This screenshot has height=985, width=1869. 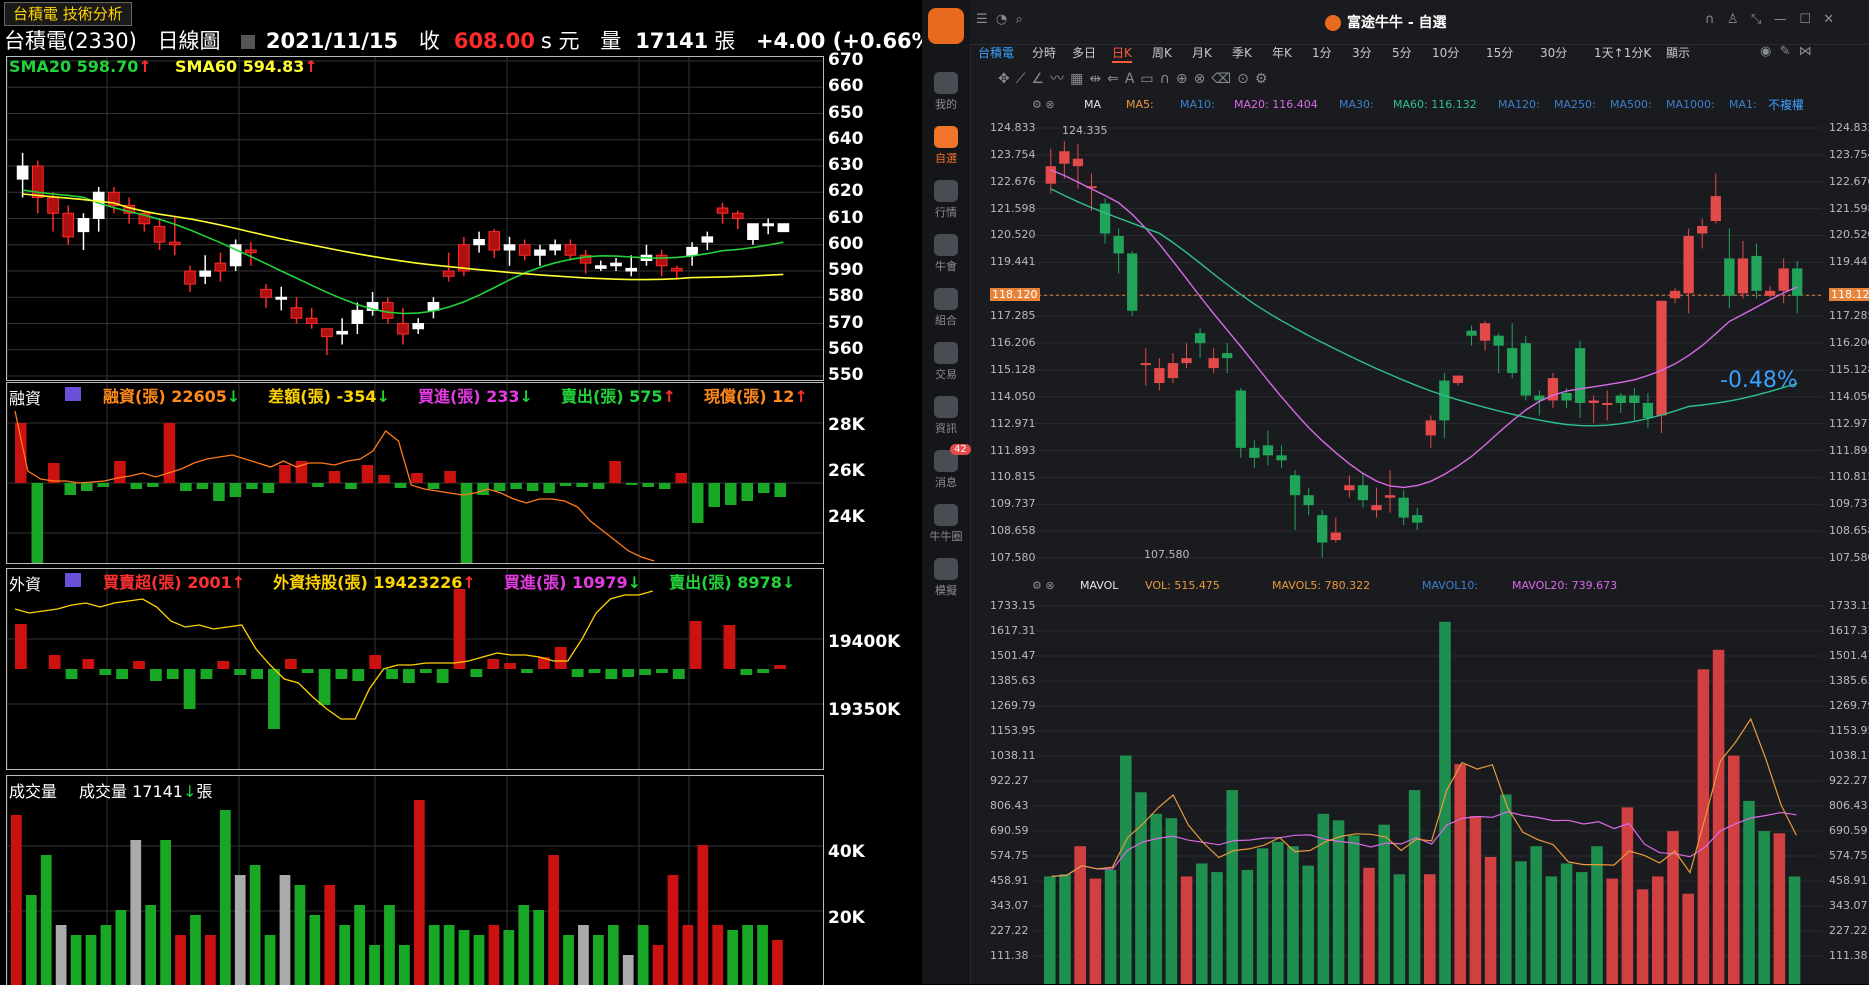 I want to click on period-tab: 日K, so click(x=1122, y=53).